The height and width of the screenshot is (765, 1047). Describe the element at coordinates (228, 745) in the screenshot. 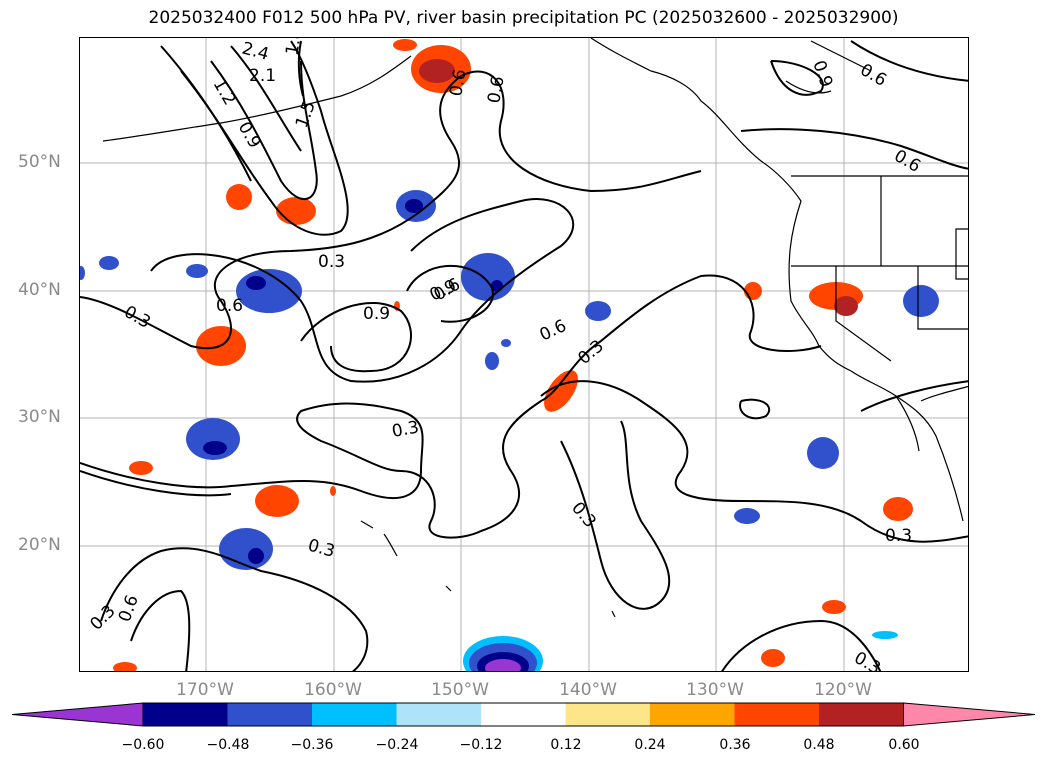

I see `colorbar-tick-label: −0.48` at that location.